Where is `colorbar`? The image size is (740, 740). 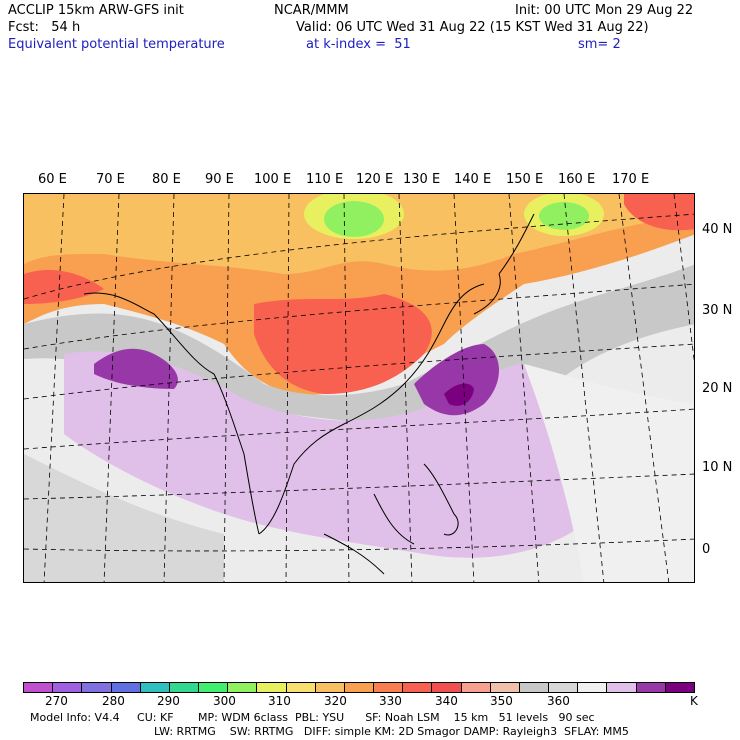
colorbar is located at coordinates (359, 687).